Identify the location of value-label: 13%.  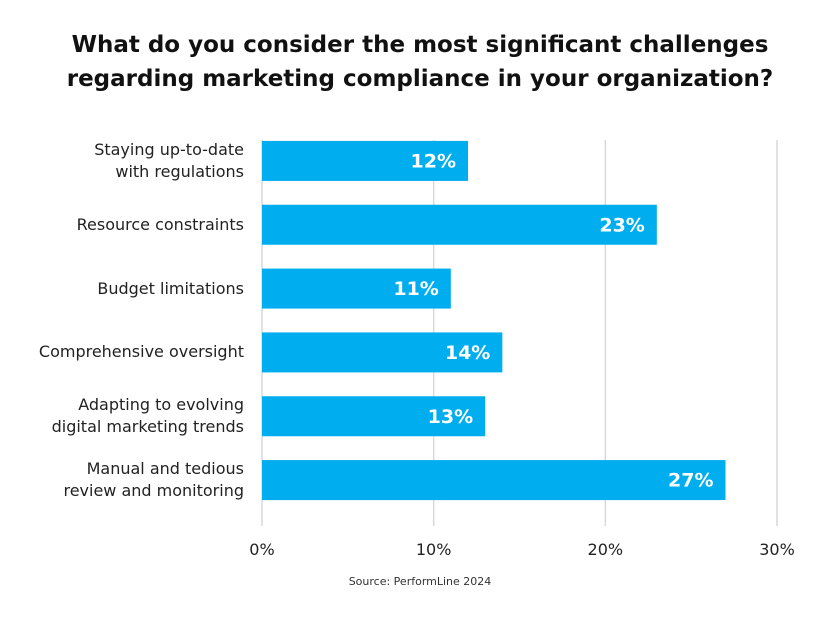
(450, 417).